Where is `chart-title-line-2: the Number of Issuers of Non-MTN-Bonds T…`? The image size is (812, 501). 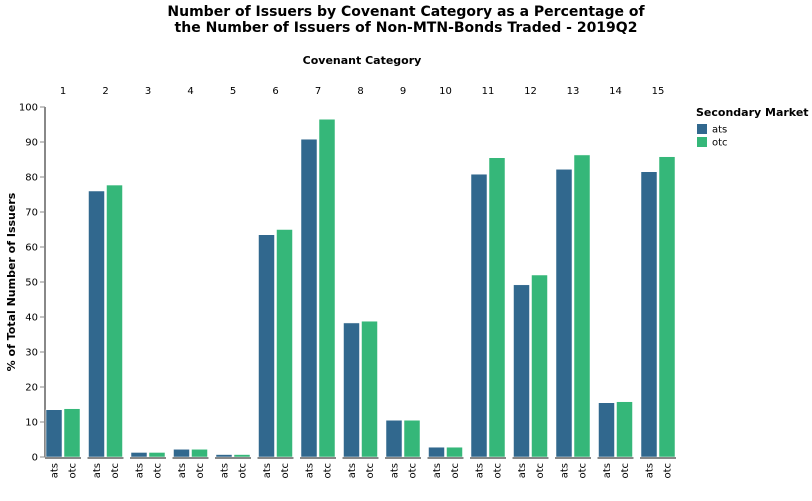 chart-title-line-2: the Number of Issuers of Non-MTN-Bonds T… is located at coordinates (406, 28).